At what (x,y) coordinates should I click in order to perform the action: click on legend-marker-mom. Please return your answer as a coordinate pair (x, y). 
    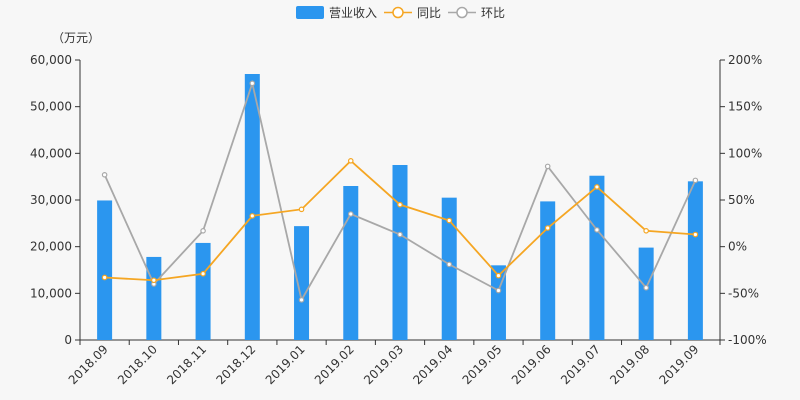
    Looking at the image, I should click on (462, 12).